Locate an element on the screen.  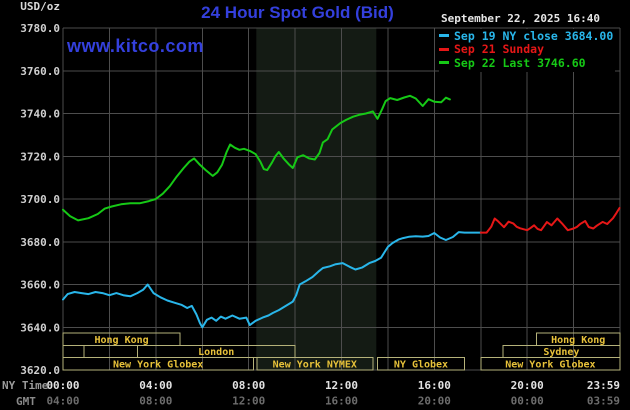
x-tick-label-gmt: 00:00 is located at coordinates (527, 401).